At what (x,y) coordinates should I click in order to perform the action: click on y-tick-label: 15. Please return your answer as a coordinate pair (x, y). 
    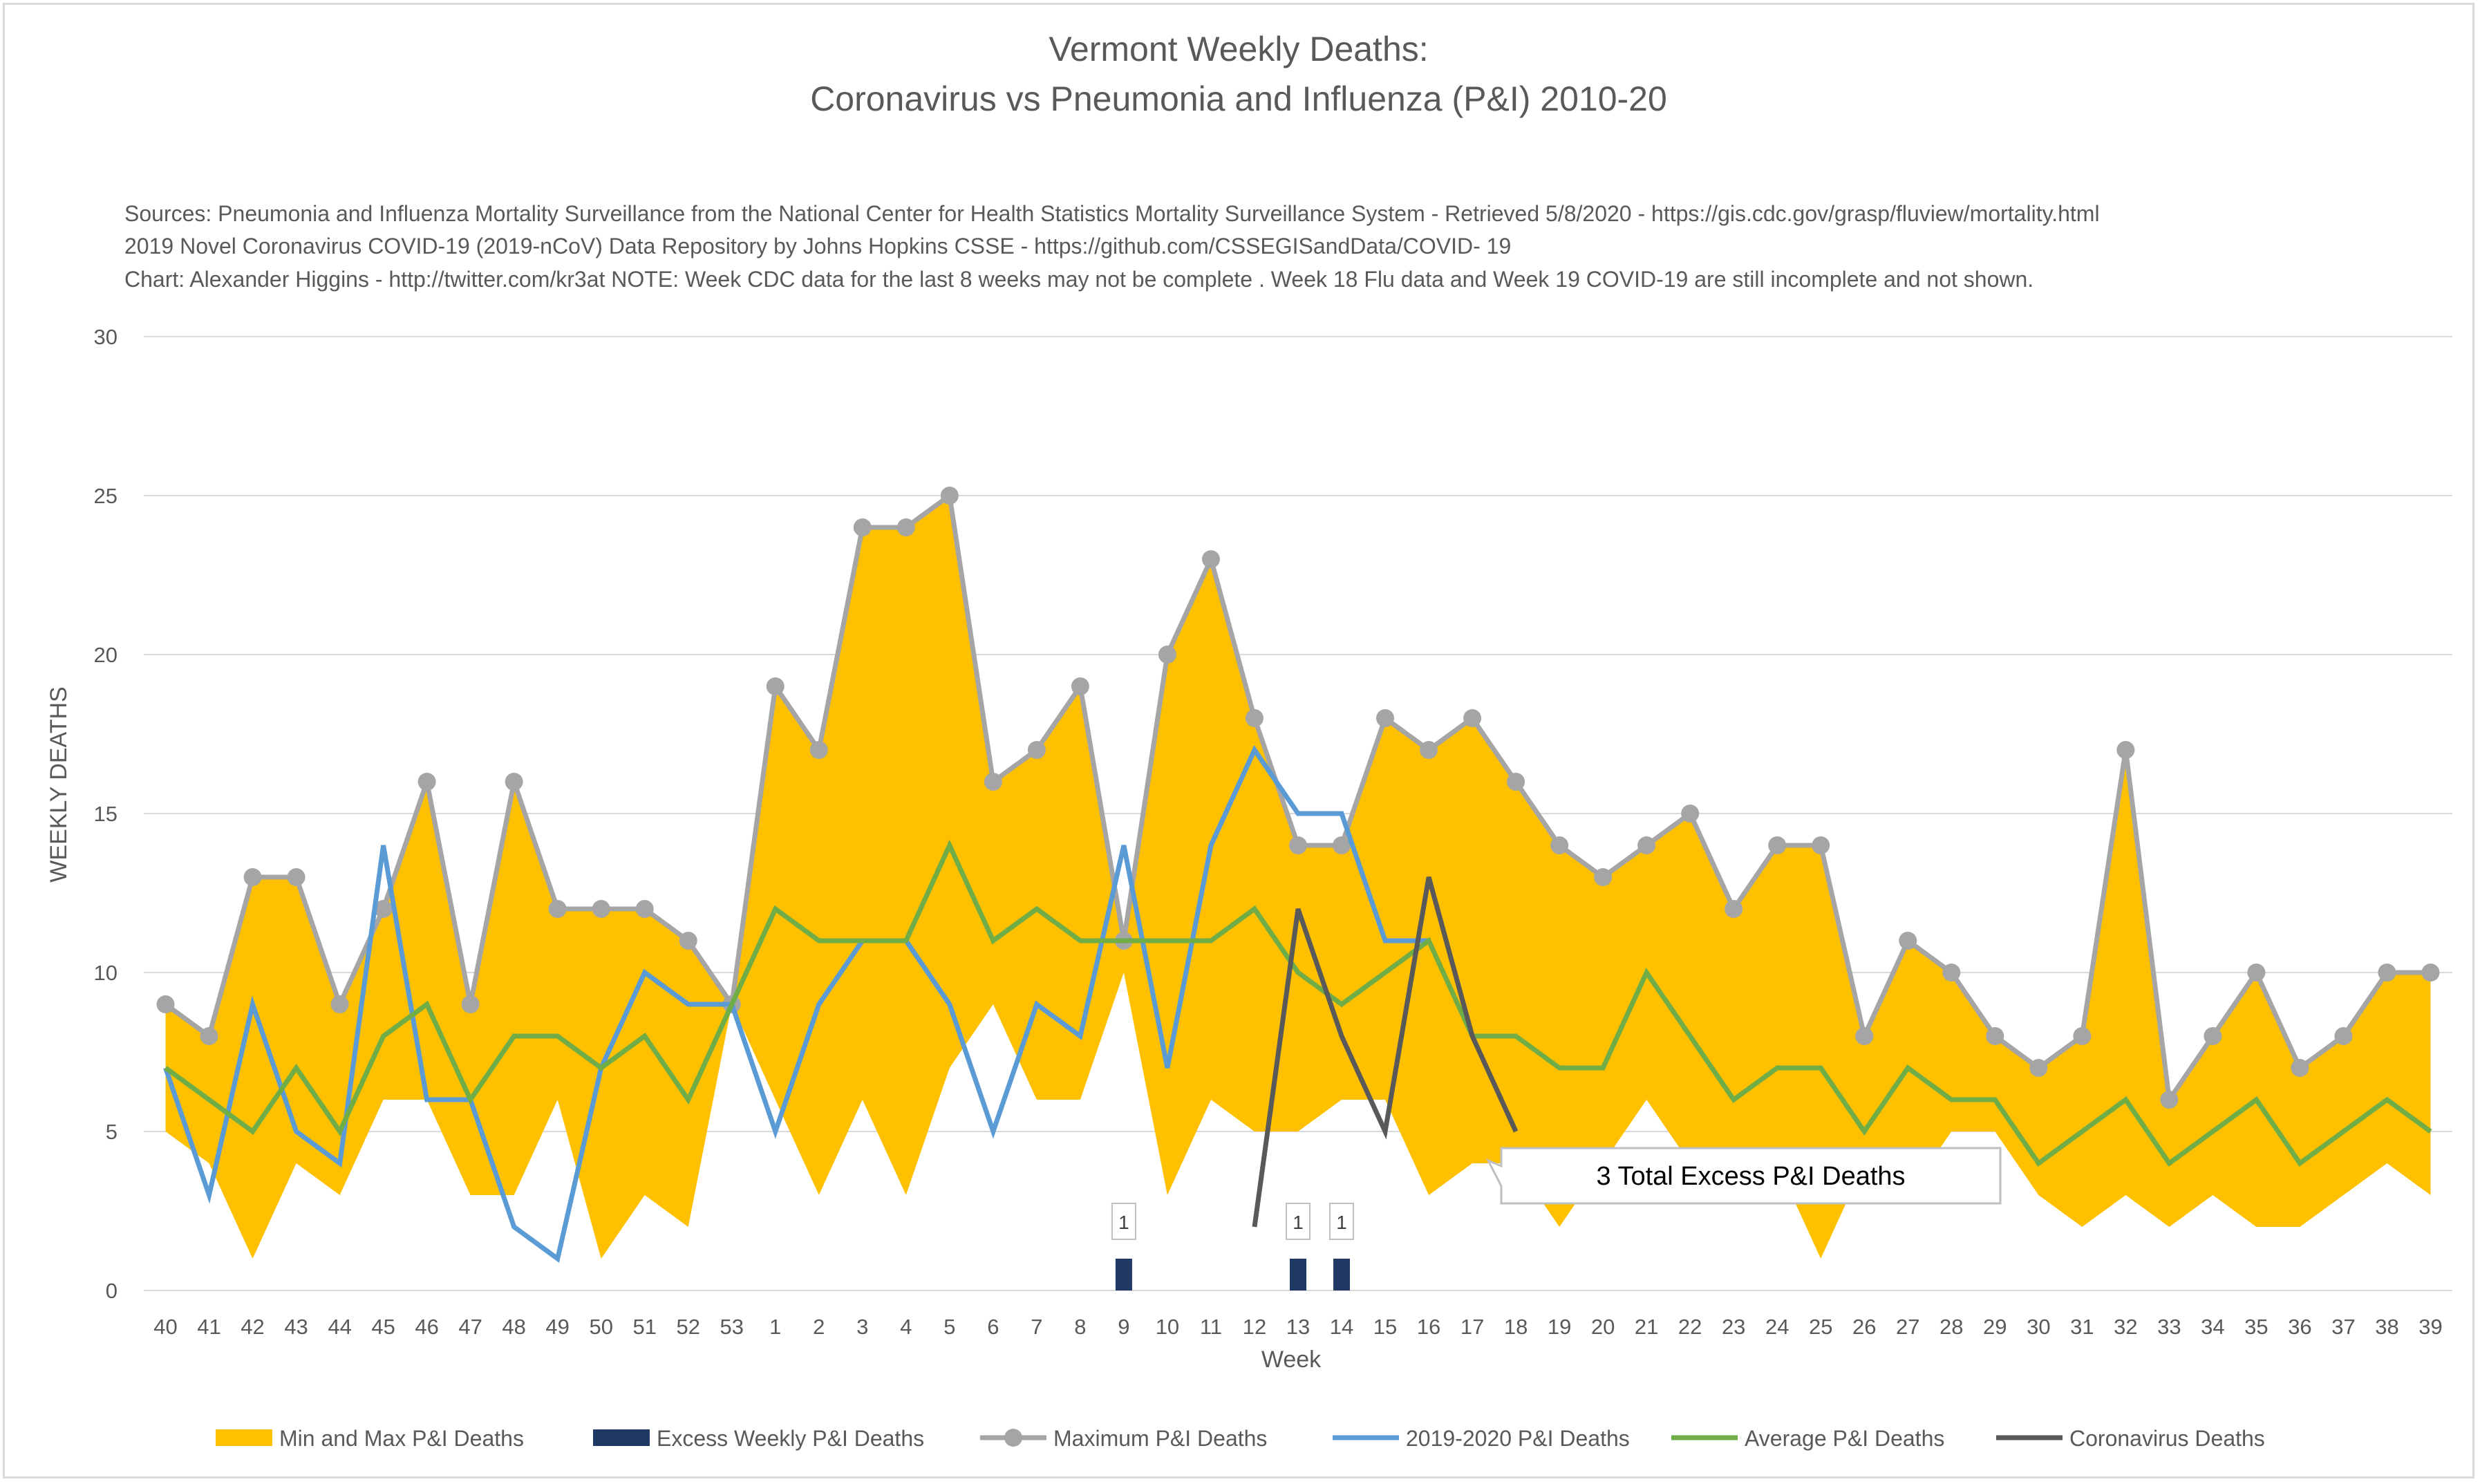
    Looking at the image, I should click on (106, 814).